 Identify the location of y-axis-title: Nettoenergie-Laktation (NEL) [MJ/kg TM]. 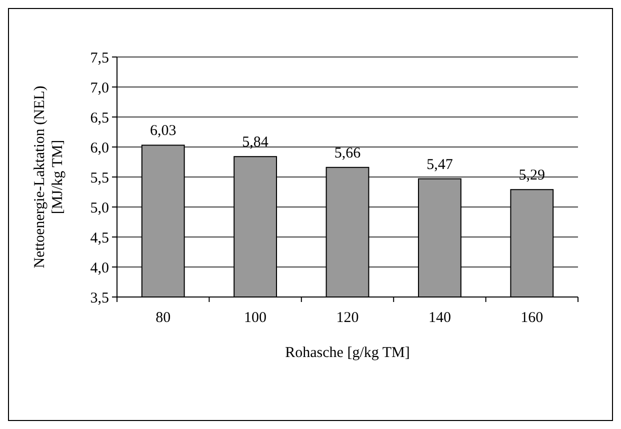
(49, 177).